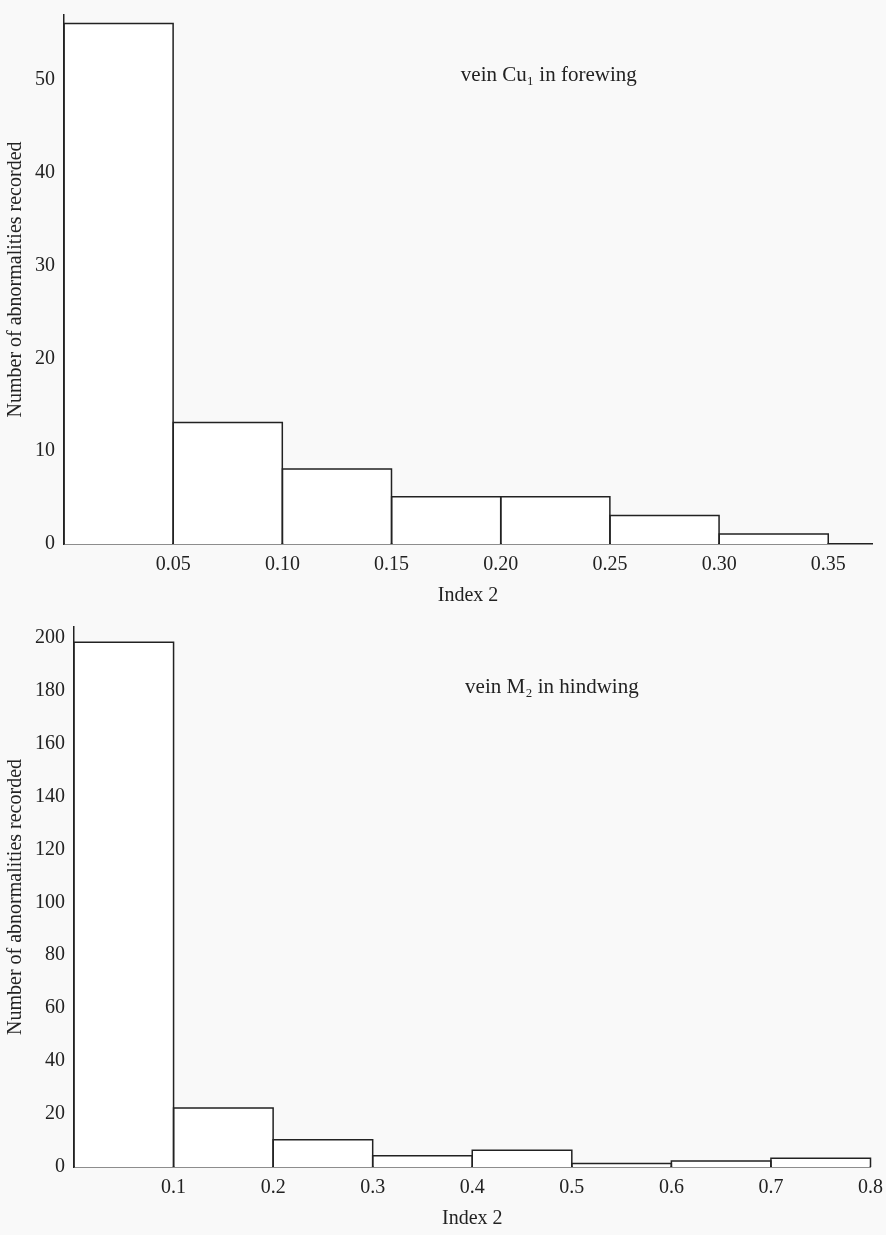 This screenshot has height=1235, width=886. I want to click on y-tick-label: 160, so click(50, 741).